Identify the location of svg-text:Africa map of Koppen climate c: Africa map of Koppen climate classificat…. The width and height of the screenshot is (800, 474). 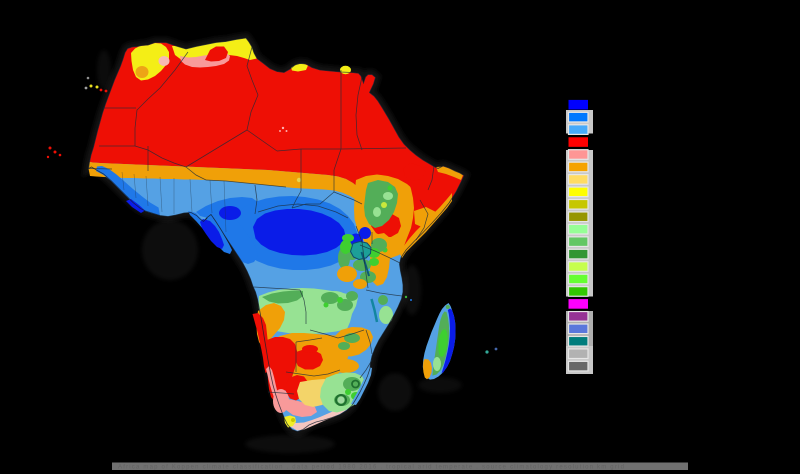
(371, 468).